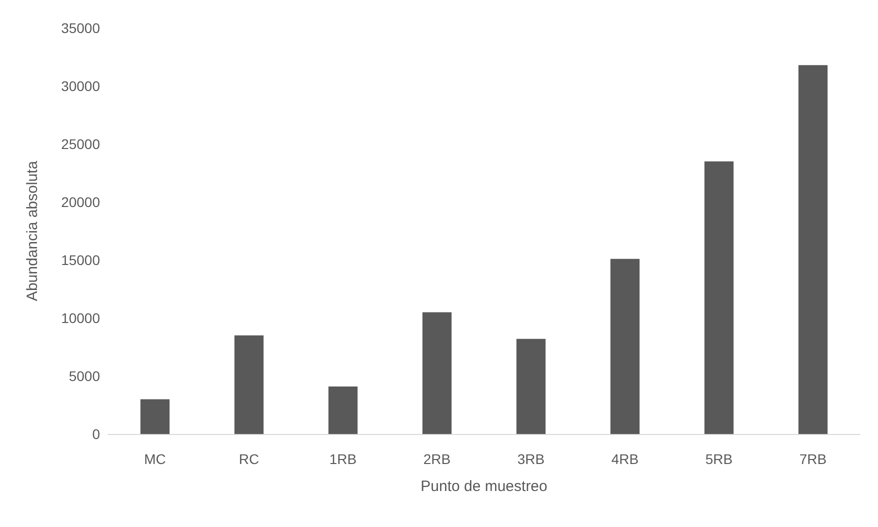 The width and height of the screenshot is (878, 527). Describe the element at coordinates (437, 459) in the screenshot. I see `x-tick-label: 2RB` at that location.